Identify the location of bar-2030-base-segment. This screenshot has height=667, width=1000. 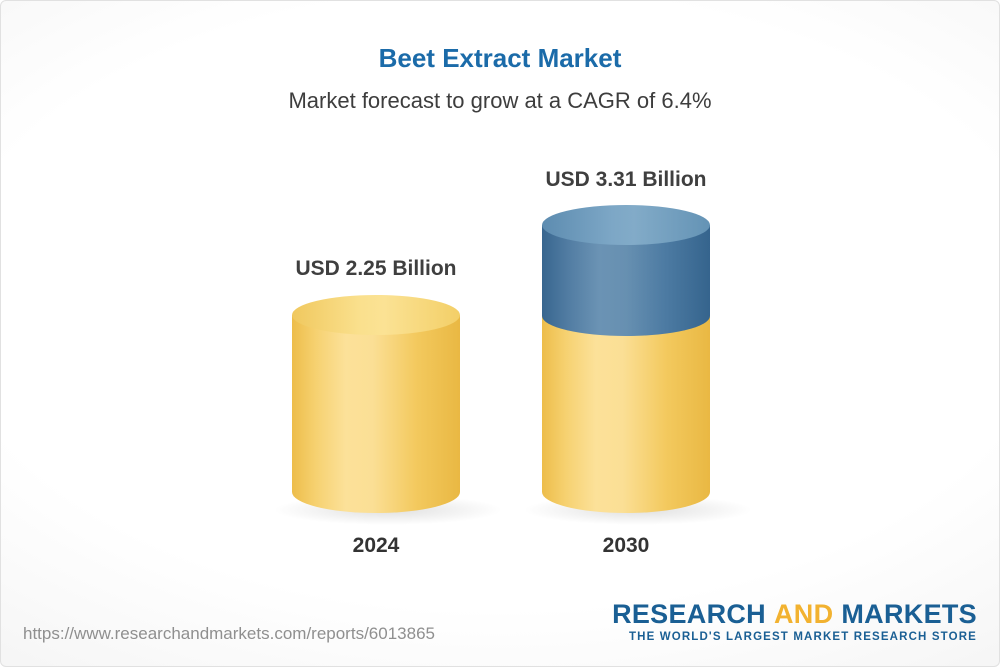
(626, 414).